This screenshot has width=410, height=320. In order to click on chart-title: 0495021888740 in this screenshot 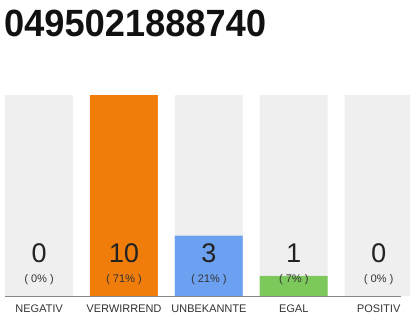, I will do `click(141, 24)`.